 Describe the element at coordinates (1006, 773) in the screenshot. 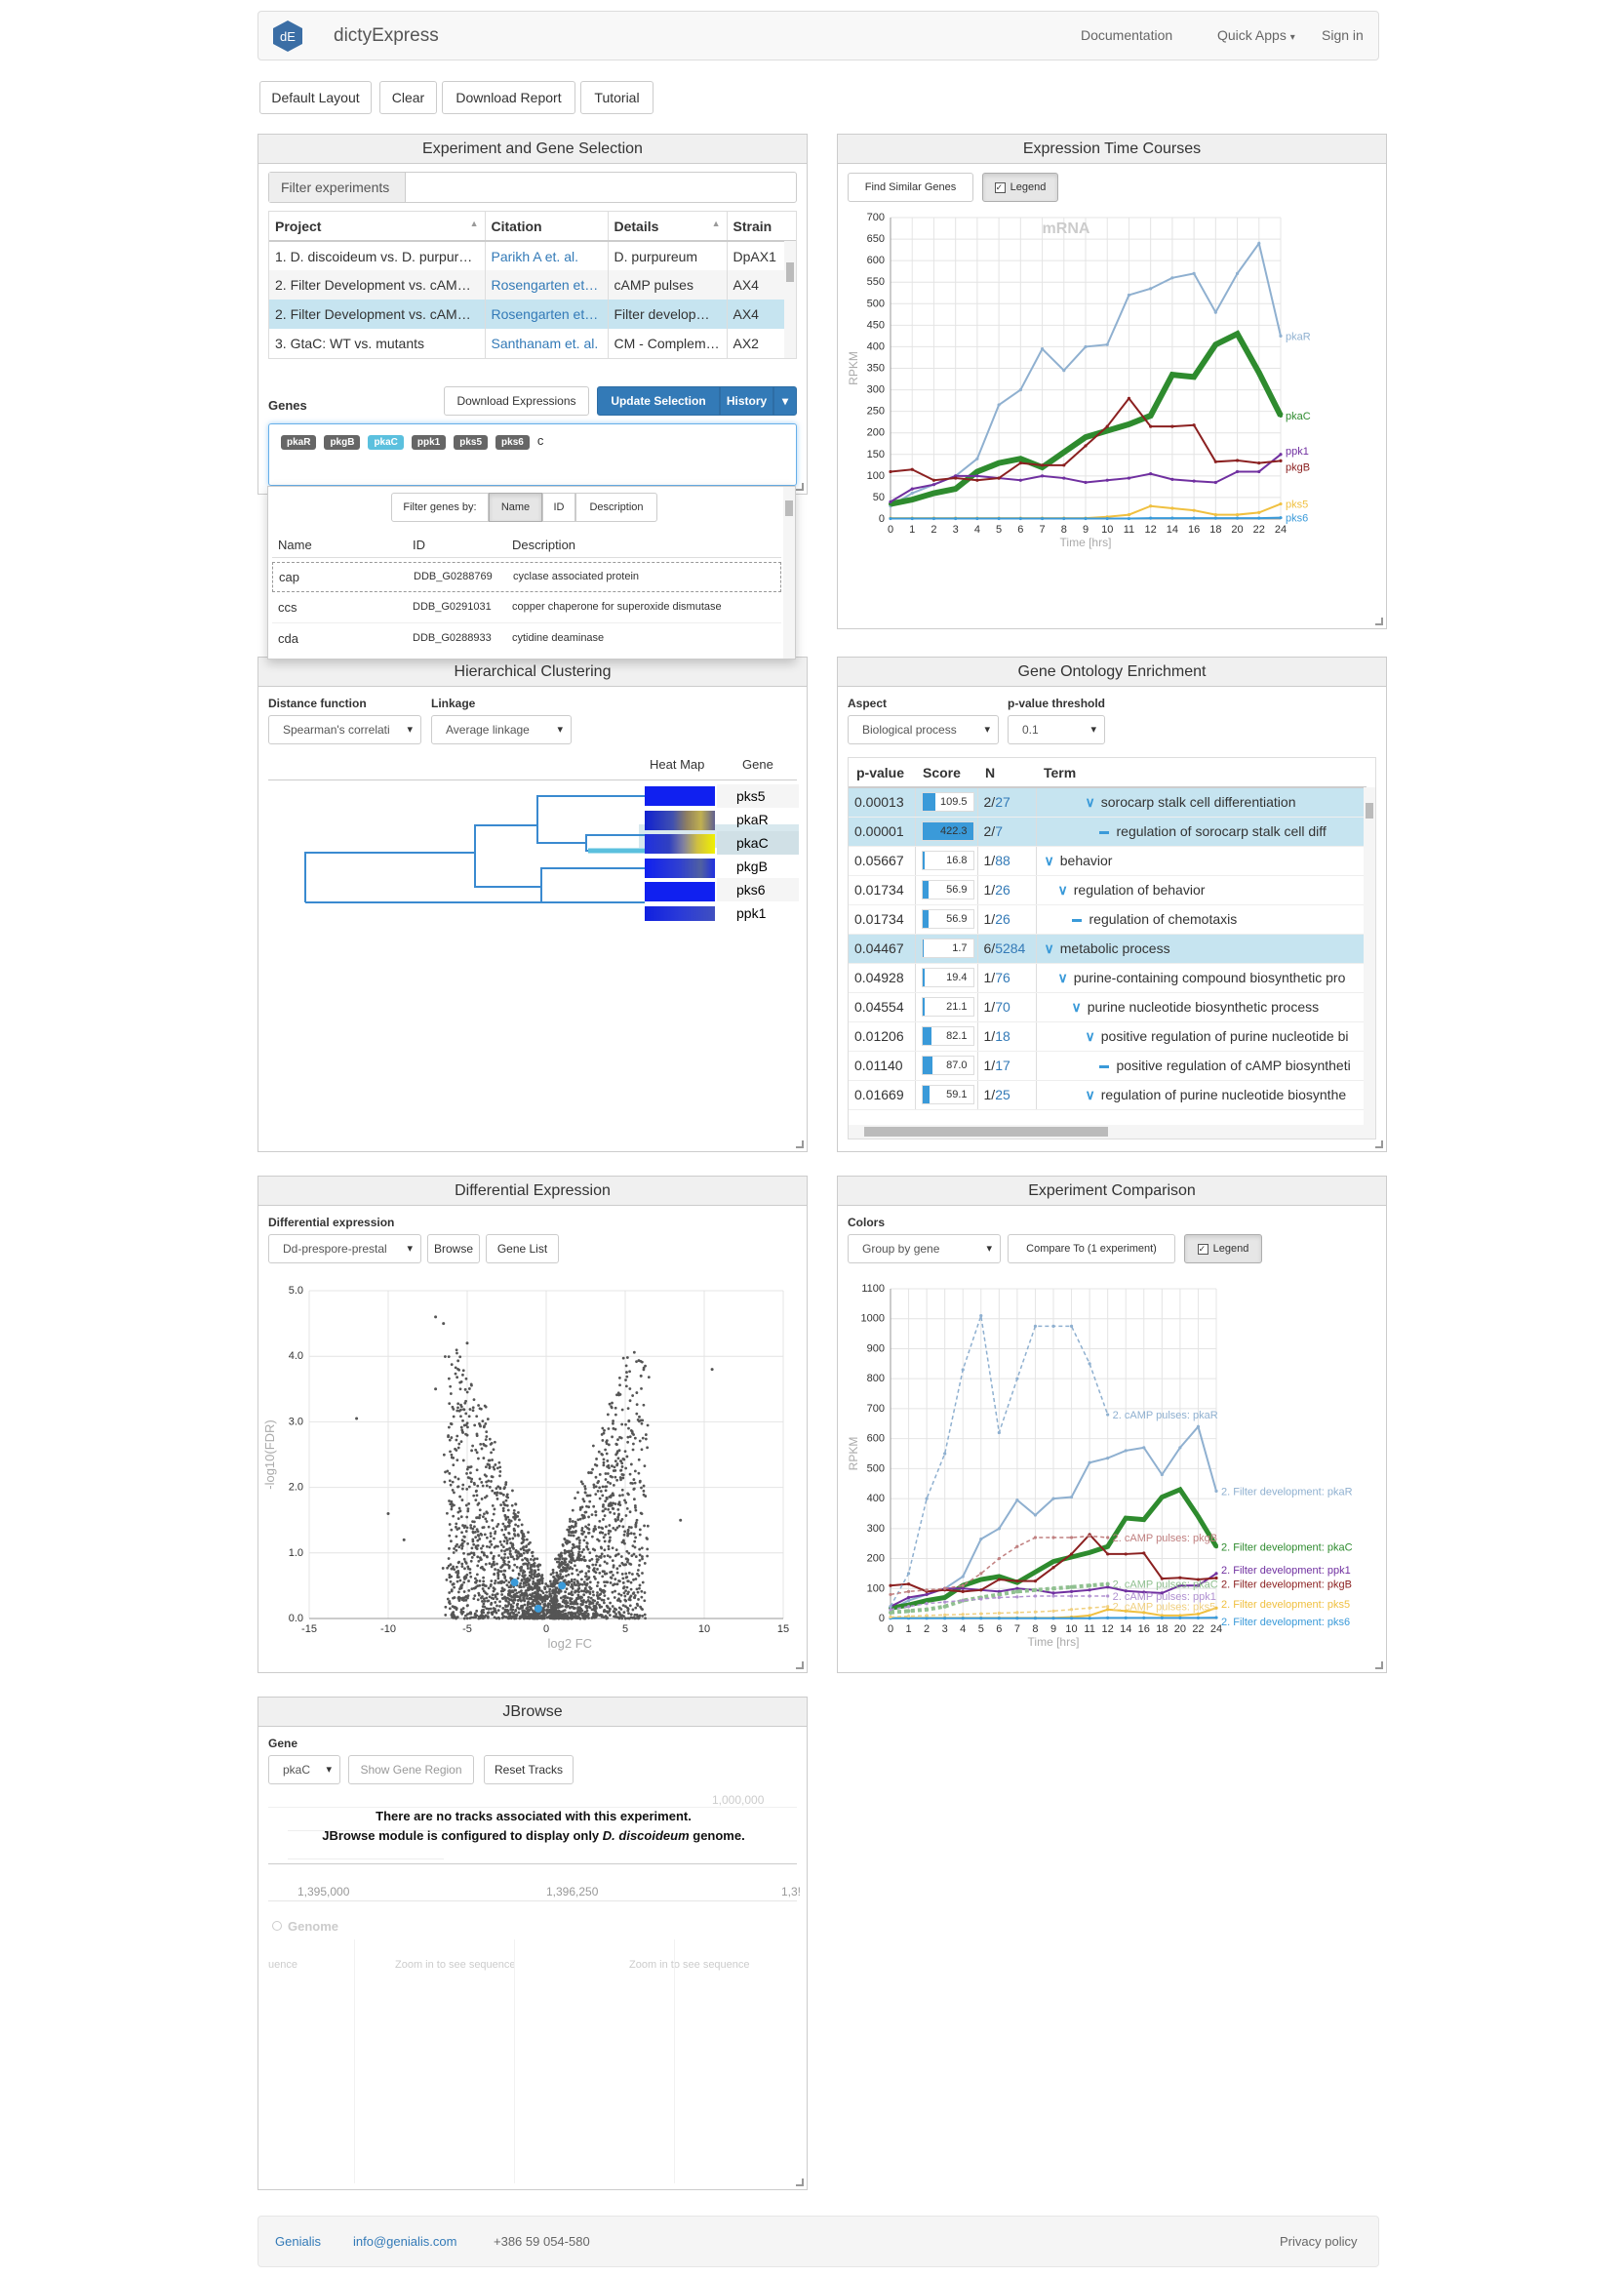

I see `col-n: N` at that location.